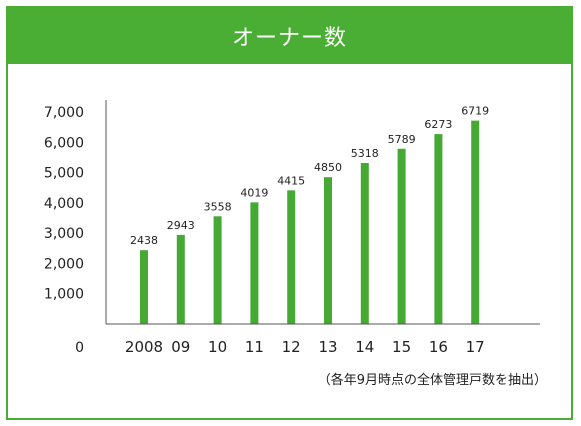 This screenshot has width=581, height=426. I want to click on x-tick-label: 17, so click(475, 347).